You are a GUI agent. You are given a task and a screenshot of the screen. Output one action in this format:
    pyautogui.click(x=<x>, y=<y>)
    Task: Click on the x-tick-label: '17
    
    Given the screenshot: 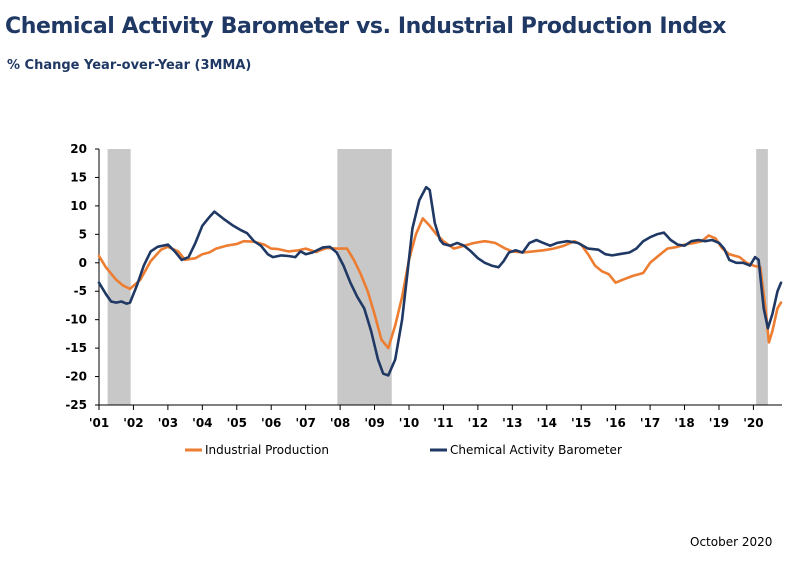 What is the action you would take?
    pyautogui.click(x=650, y=423)
    